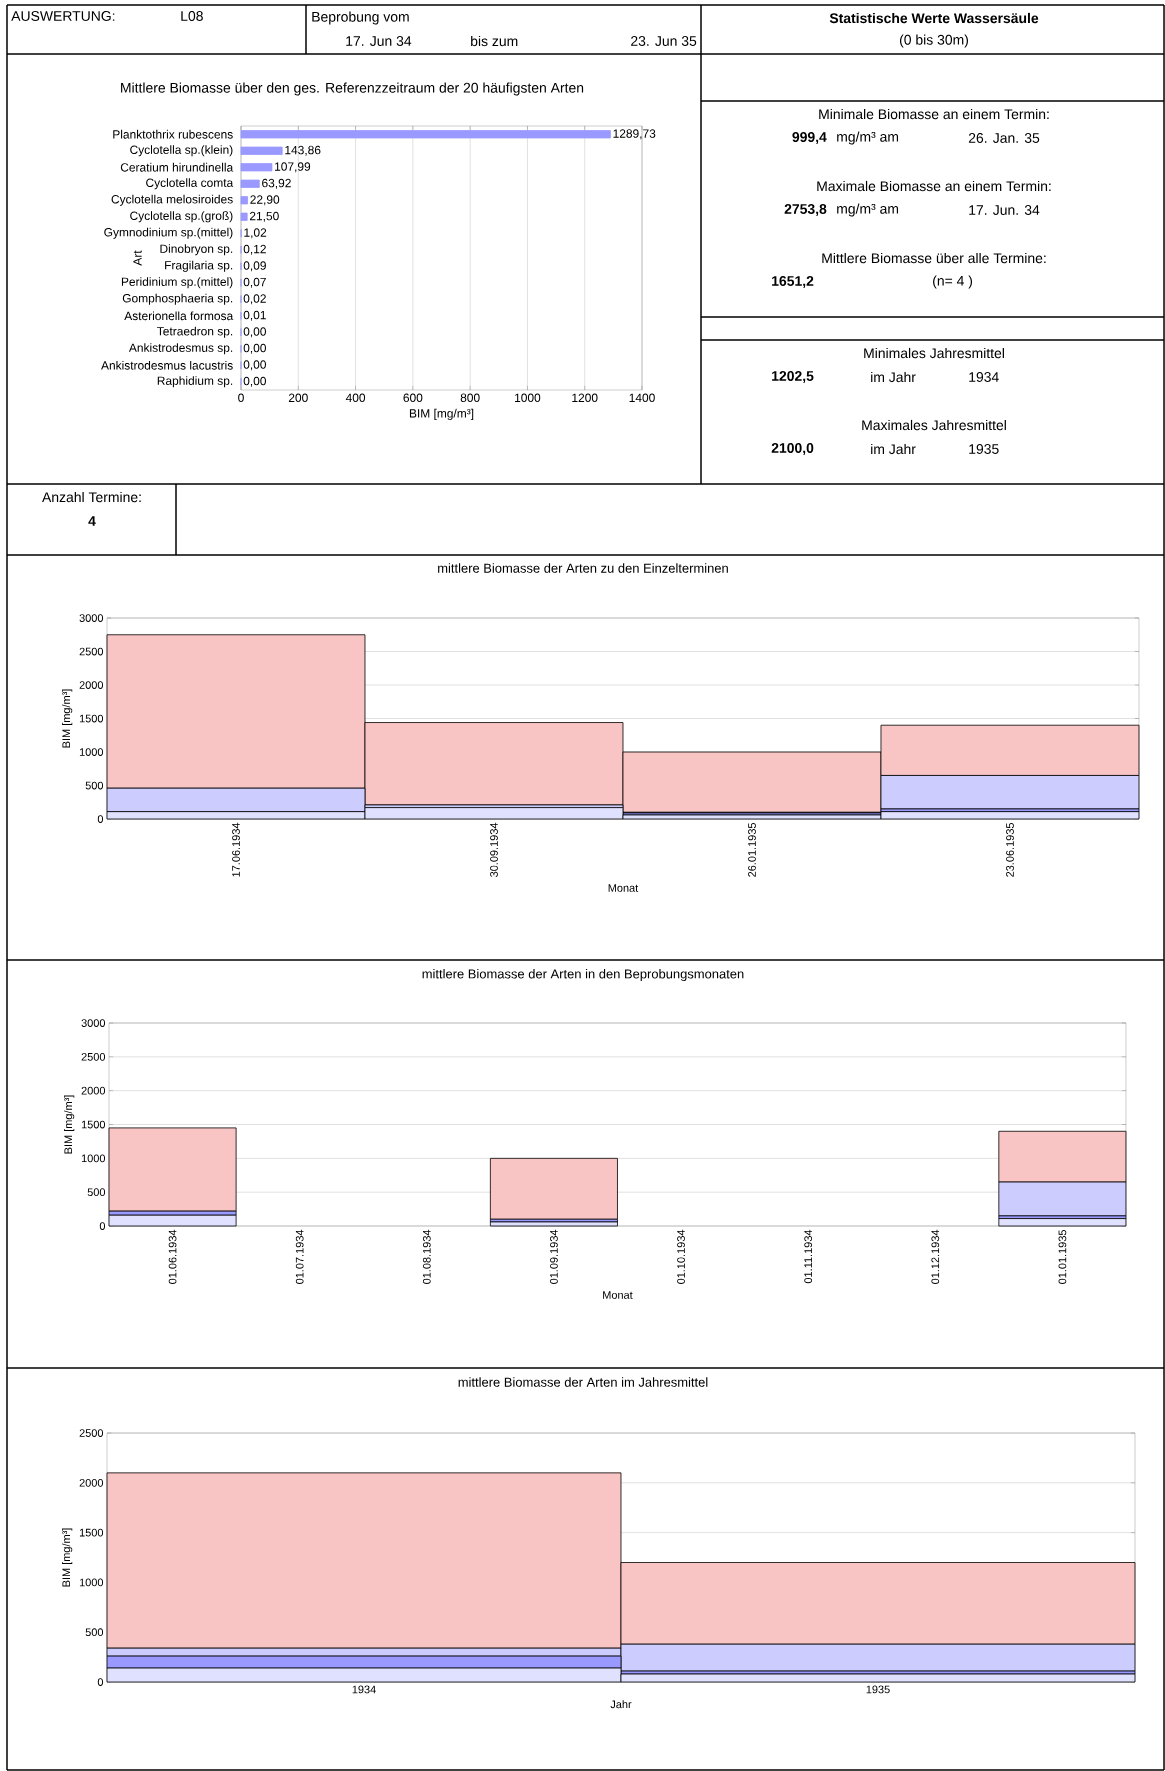 The image size is (1165, 1771). What do you see at coordinates (793, 377) in the screenshot?
I see `text: 1202,5` at bounding box center [793, 377].